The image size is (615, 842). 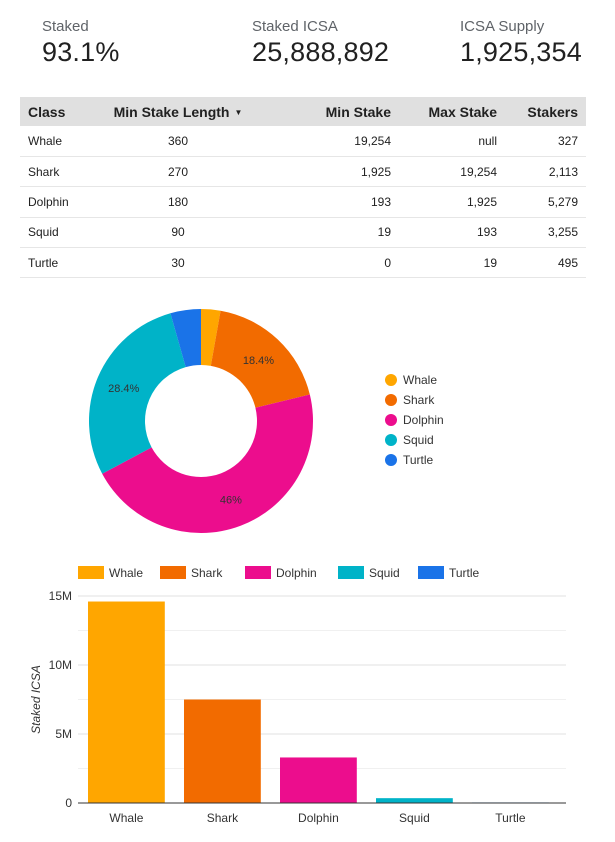 I want to click on kpi-value: 1,925,354, so click(x=521, y=52).